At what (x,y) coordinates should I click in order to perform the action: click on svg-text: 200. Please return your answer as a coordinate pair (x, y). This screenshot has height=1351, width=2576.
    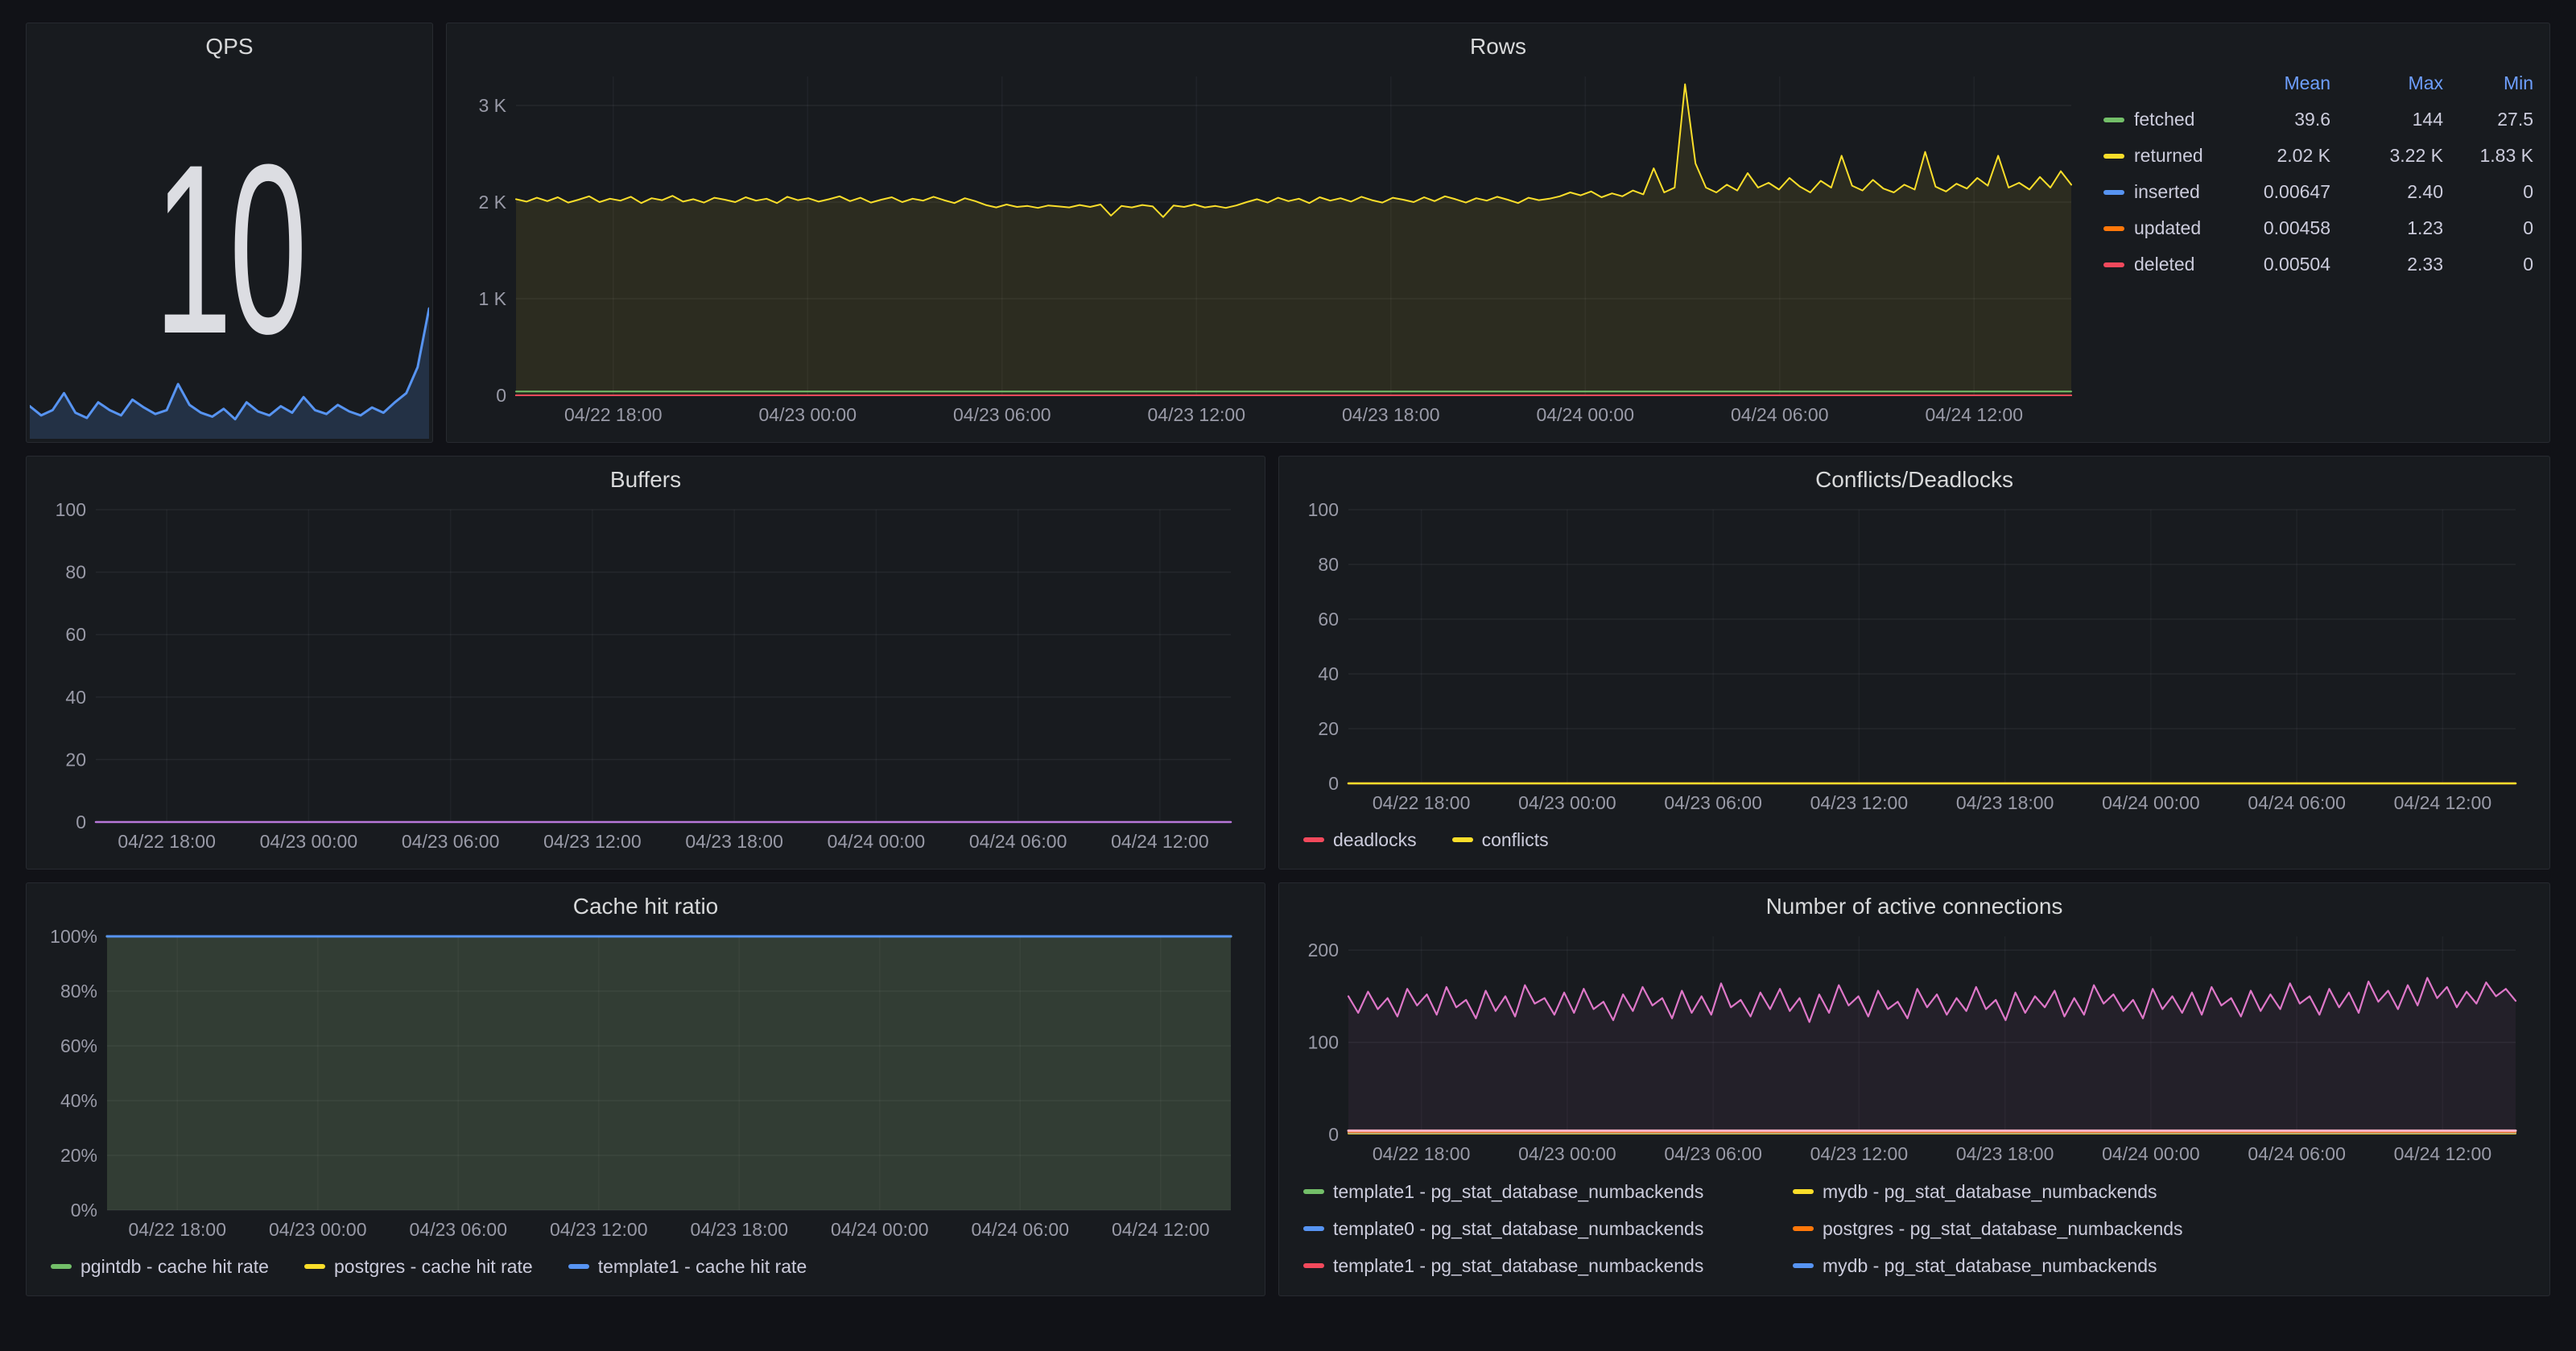
    Looking at the image, I should click on (1323, 950).